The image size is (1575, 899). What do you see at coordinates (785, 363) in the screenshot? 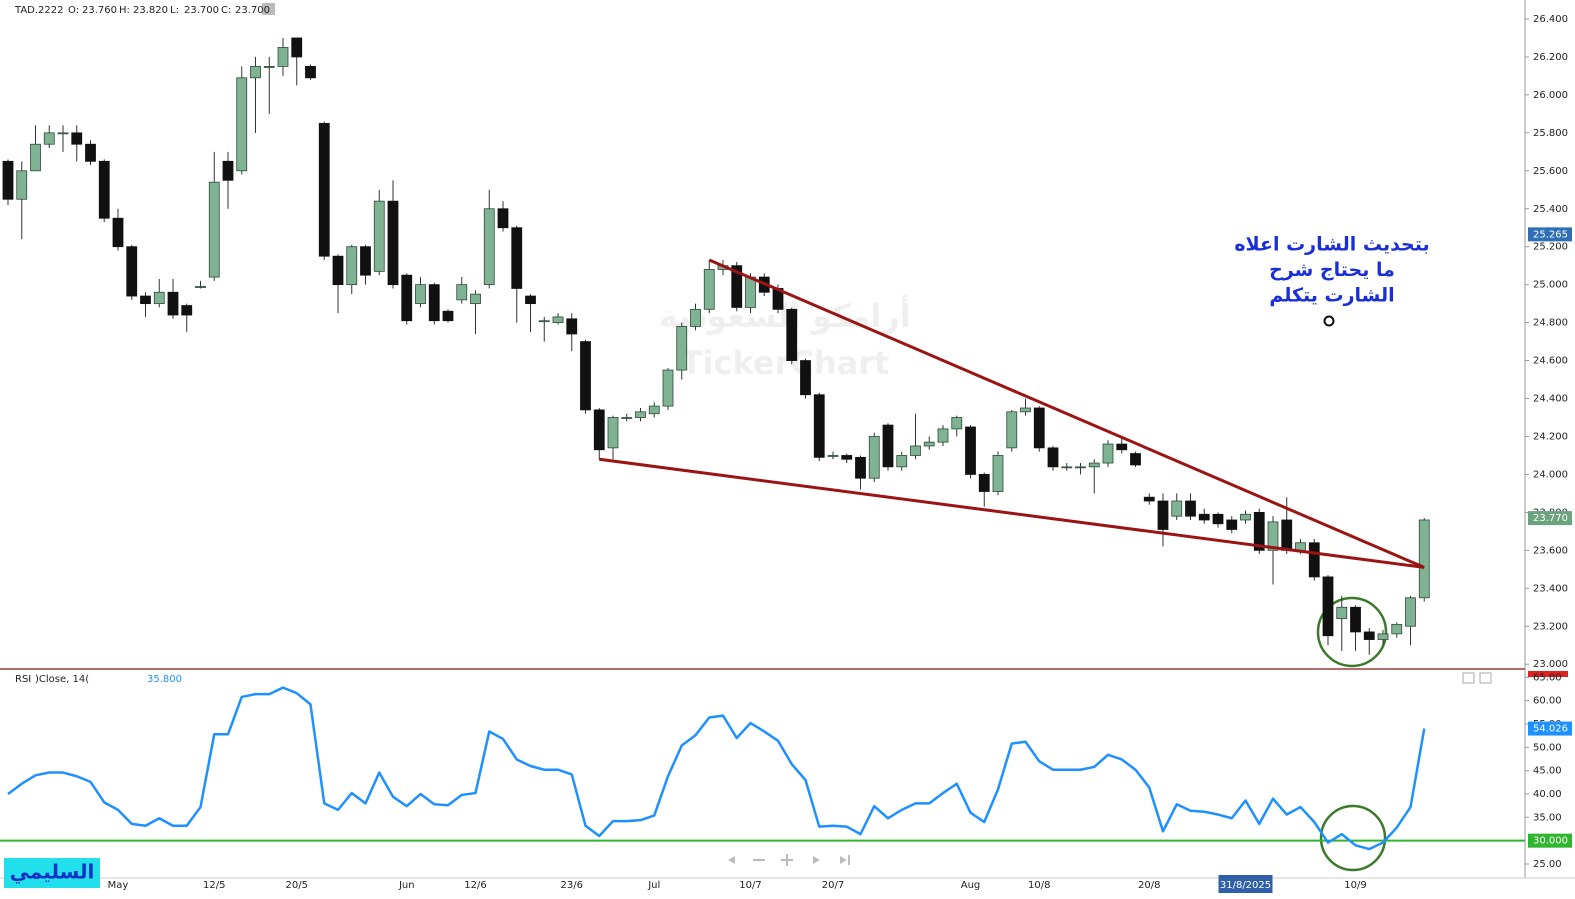
I see `watermark: TickerChart` at bounding box center [785, 363].